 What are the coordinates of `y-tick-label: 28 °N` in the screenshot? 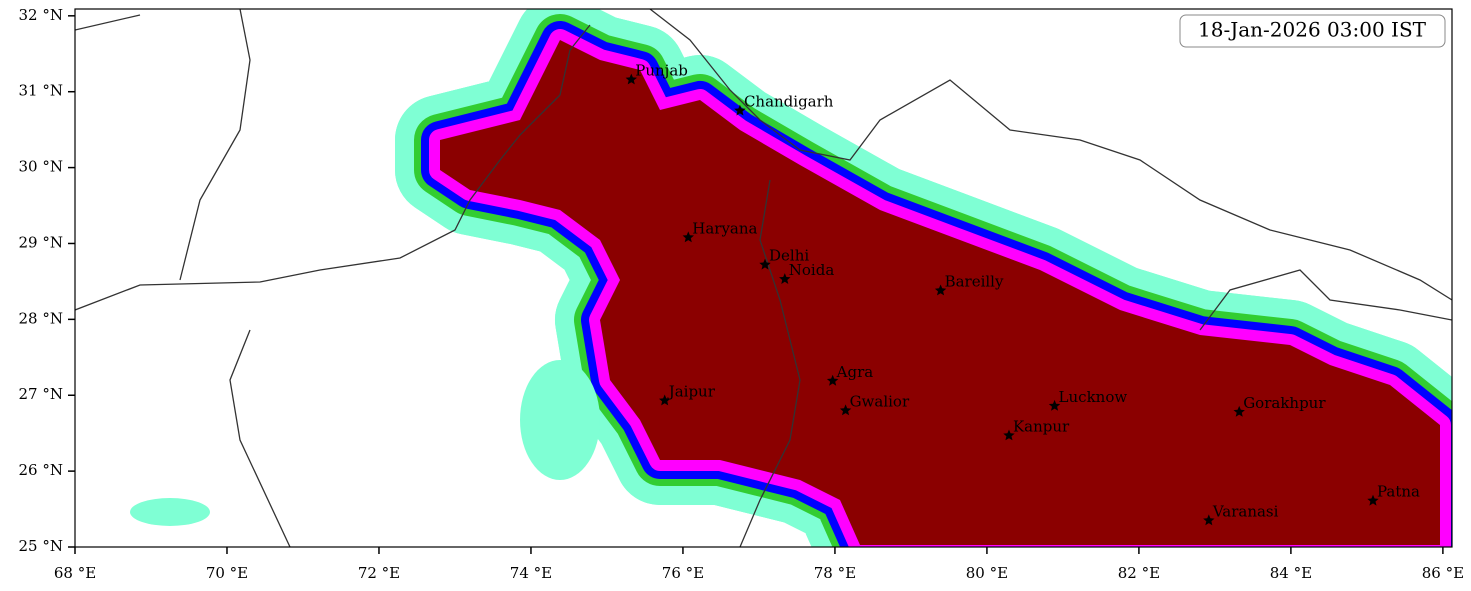 It's located at (41, 318).